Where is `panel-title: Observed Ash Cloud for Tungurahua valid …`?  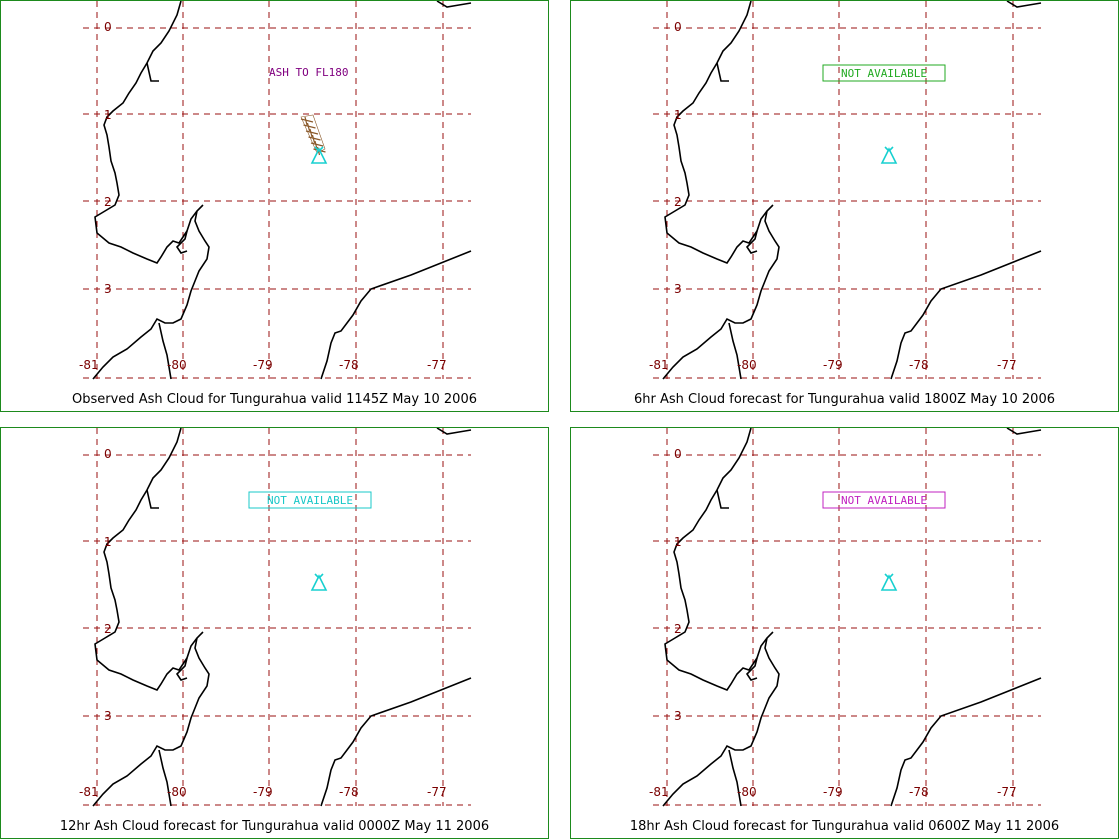
panel-title: Observed Ash Cloud for Tungurahua valid … is located at coordinates (274, 399).